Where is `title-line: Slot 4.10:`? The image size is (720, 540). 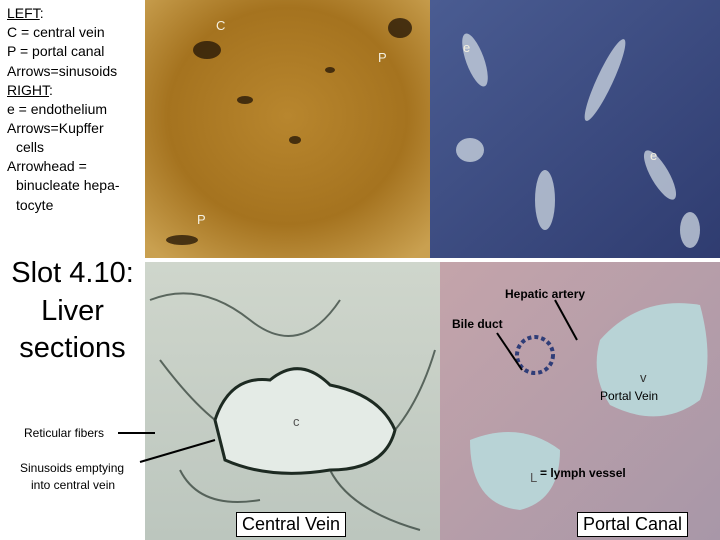 title-line: Slot 4.10: is located at coordinates (72, 273).